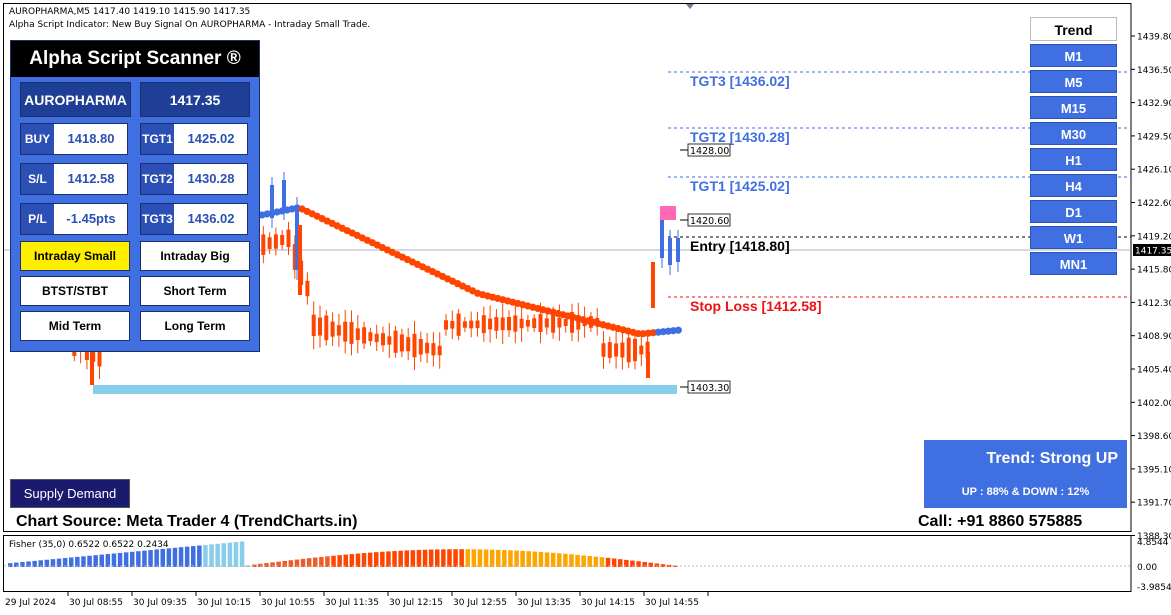 The width and height of the screenshot is (1171, 615). I want to click on time-axis-label: 30 Jul 10:55, so click(288, 603).